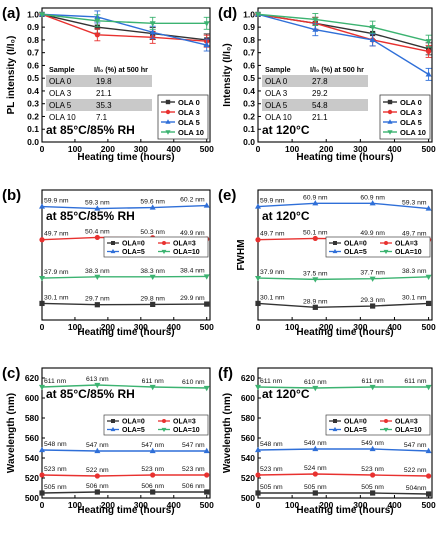 This screenshot has width=446, height=550. Describe the element at coordinates (227, 74) in the screenshot. I see `y-axis-label: Intensity (I/I₀)` at that location.